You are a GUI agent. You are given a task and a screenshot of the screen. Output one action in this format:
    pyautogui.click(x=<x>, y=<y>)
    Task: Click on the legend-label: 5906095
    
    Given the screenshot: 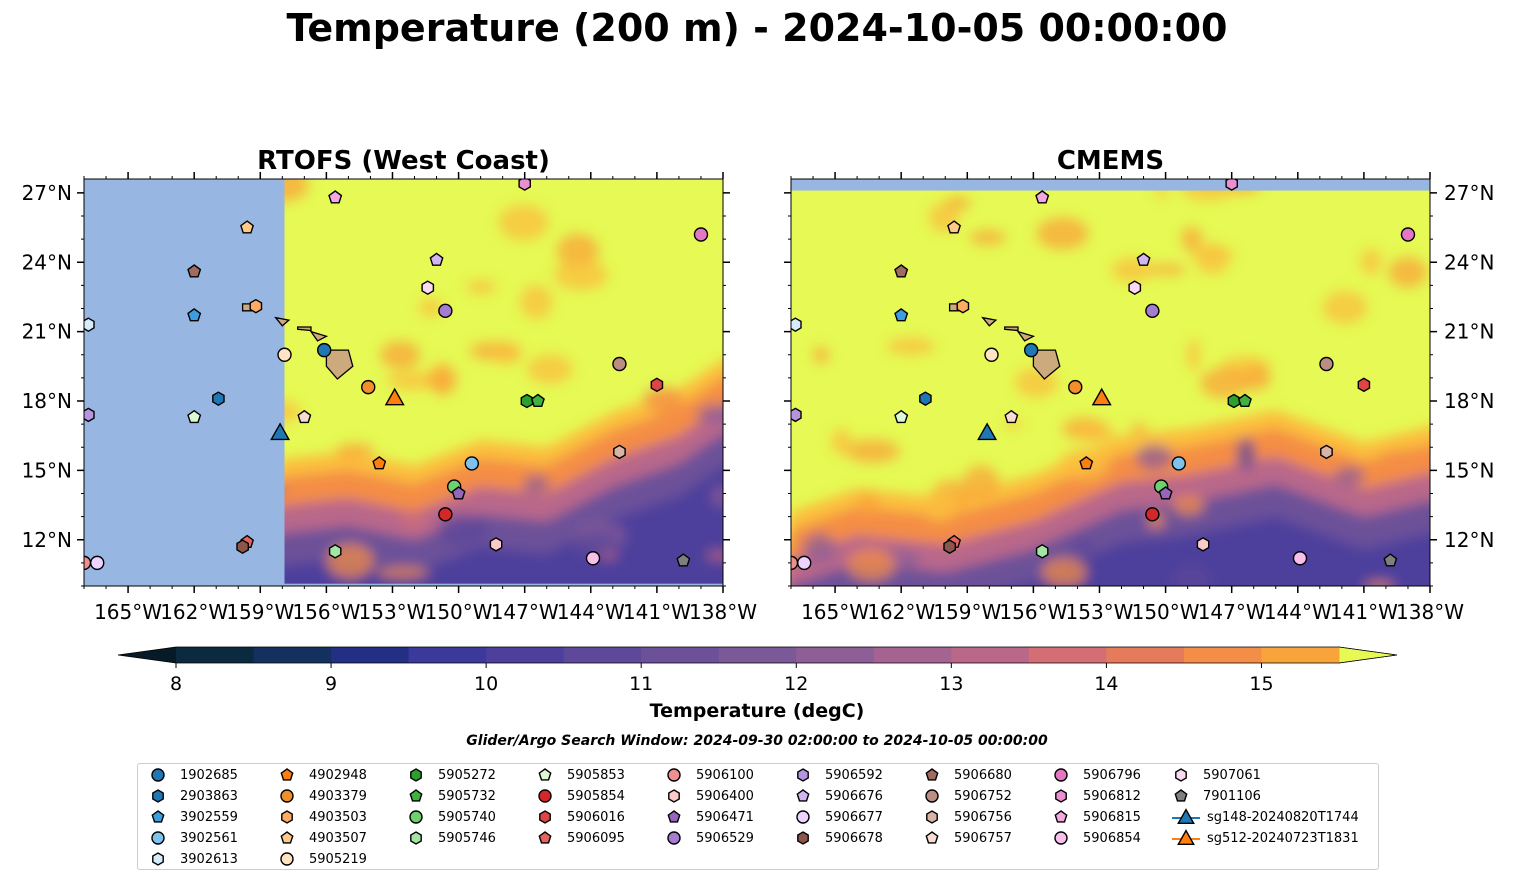 What is the action you would take?
    pyautogui.click(x=596, y=838)
    